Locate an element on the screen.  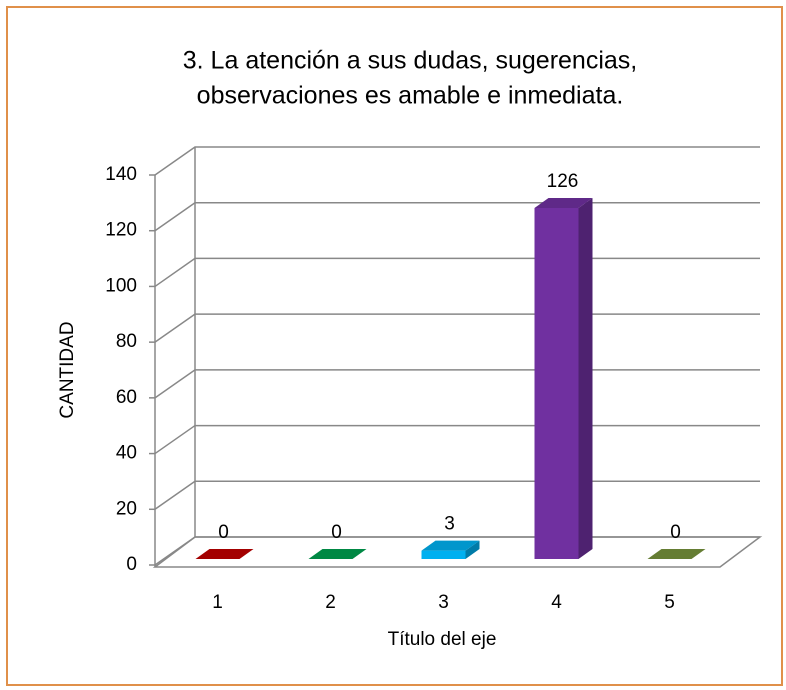
y-tick-label: 20 is located at coordinates (126, 508).